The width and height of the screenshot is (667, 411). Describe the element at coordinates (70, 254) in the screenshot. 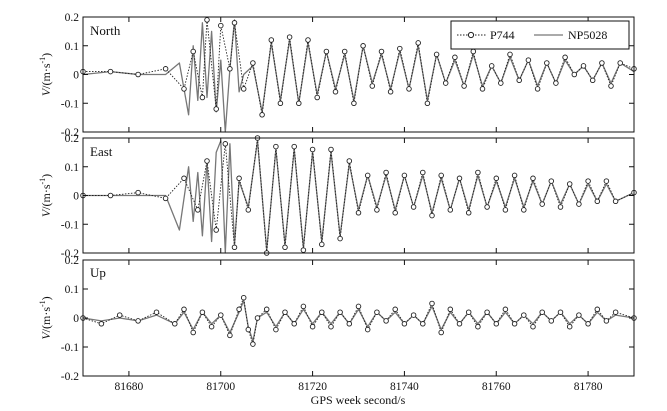

I see `y-tick-label-east: -0.2` at that location.